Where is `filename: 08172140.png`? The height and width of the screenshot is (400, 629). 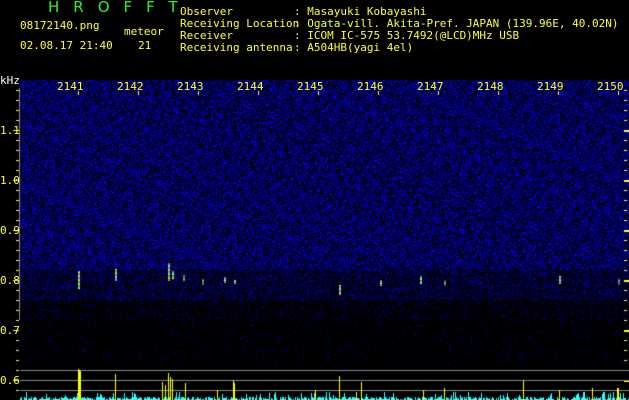 filename: 08172140.png is located at coordinates (60, 25).